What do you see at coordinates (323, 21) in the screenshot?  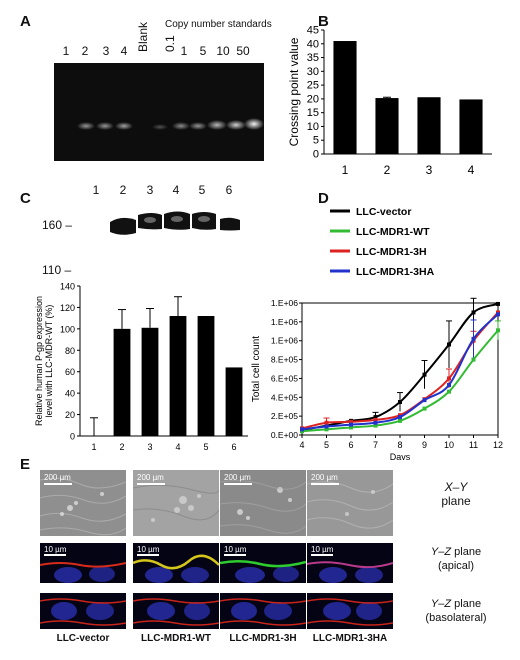 I see `panel-b-letter: B` at bounding box center [323, 21].